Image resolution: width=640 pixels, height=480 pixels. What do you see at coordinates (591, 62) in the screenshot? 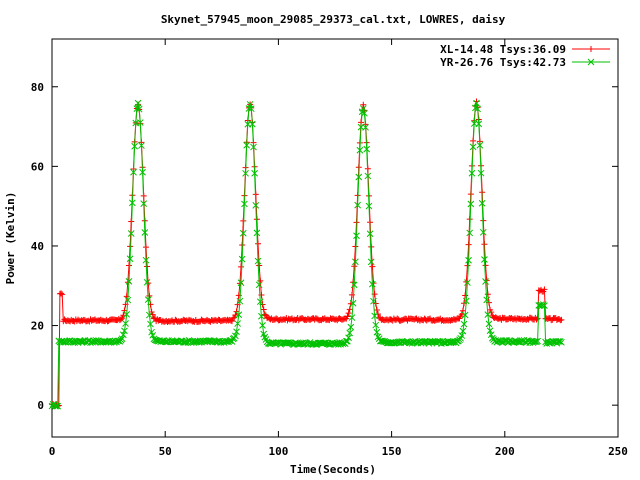
I see `legend-marker-yr` at bounding box center [591, 62].